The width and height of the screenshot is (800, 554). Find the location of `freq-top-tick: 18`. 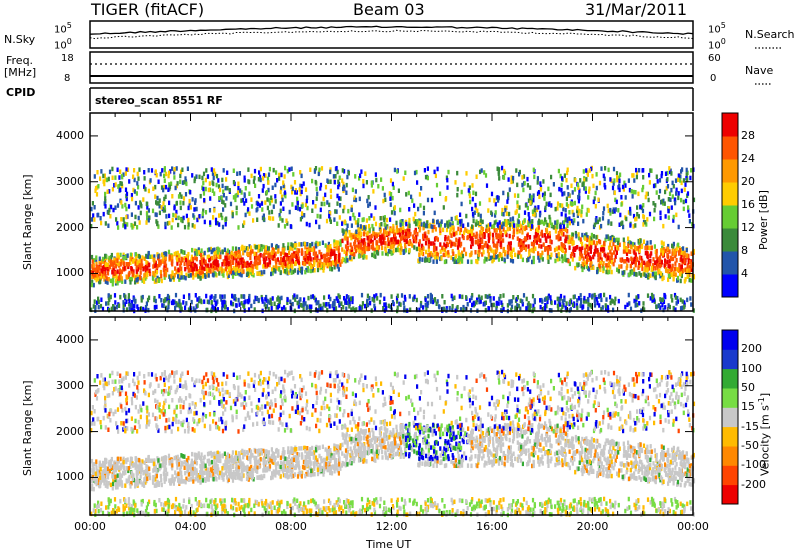

freq-top-tick: 18 is located at coordinates (67, 58).